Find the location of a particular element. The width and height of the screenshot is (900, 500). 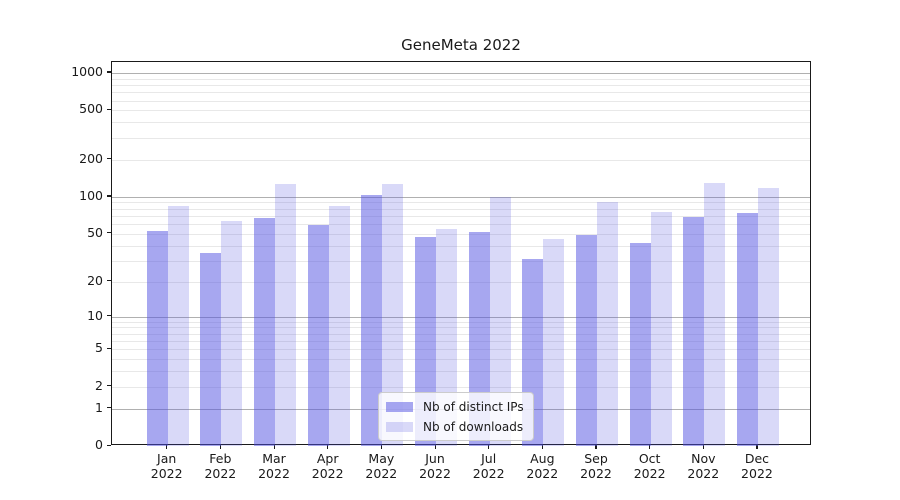

x-tick-month: Apr is located at coordinates (327, 458).